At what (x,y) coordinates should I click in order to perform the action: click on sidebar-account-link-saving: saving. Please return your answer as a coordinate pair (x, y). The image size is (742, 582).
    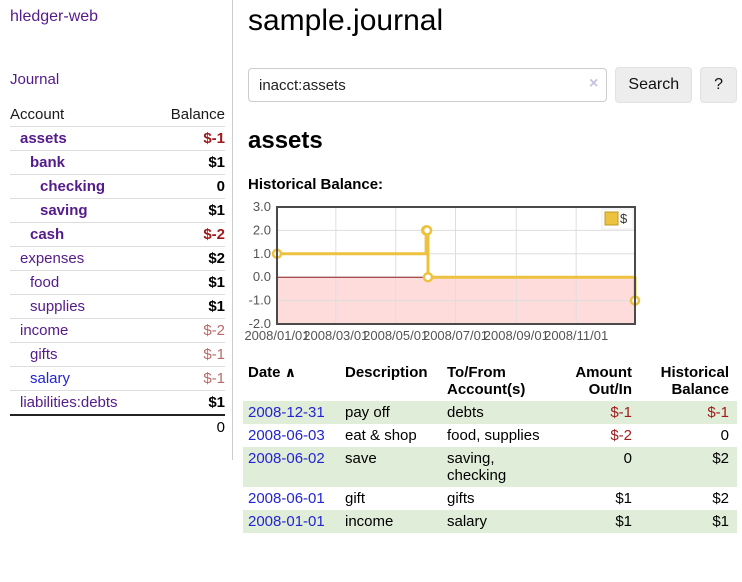
    Looking at the image, I should click on (64, 210).